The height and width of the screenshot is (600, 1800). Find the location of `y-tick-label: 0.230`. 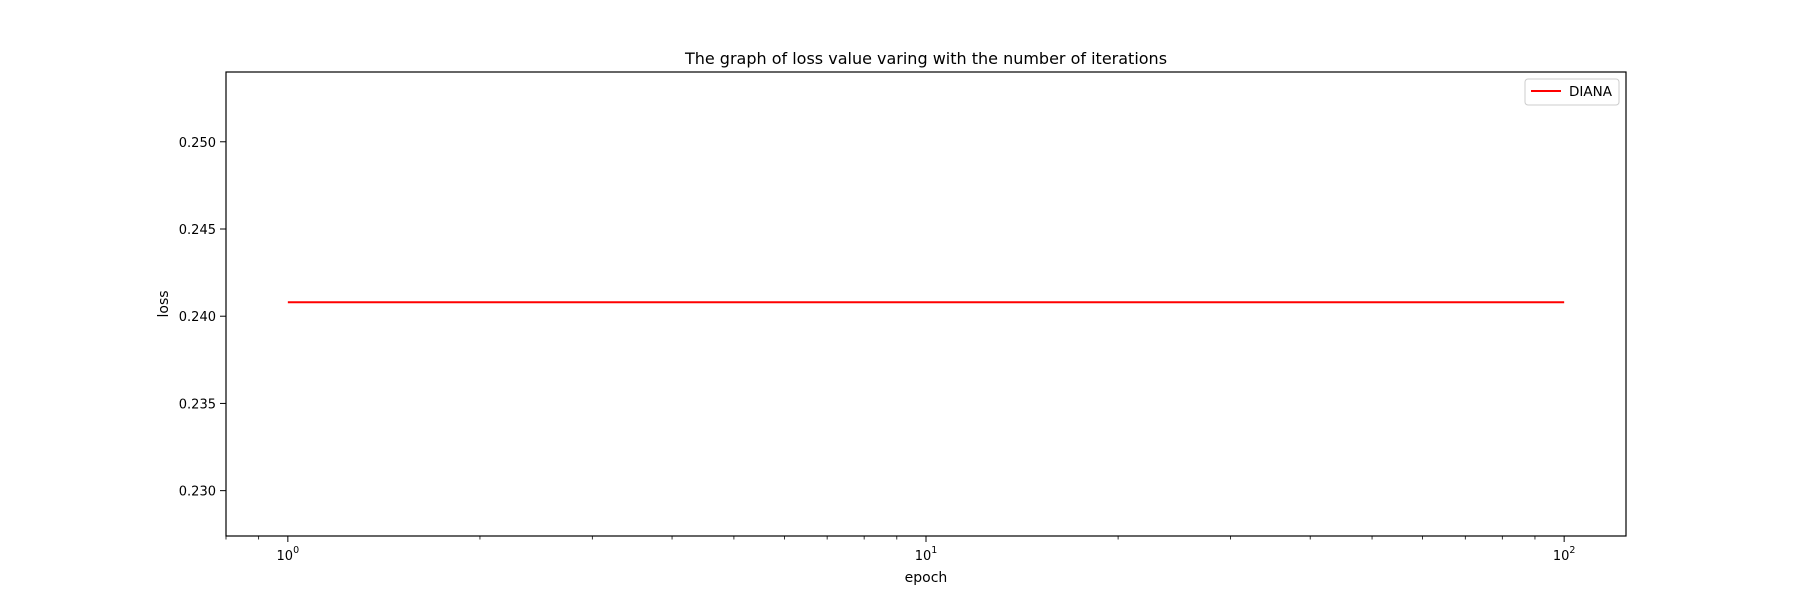

y-tick-label: 0.230 is located at coordinates (197, 492).